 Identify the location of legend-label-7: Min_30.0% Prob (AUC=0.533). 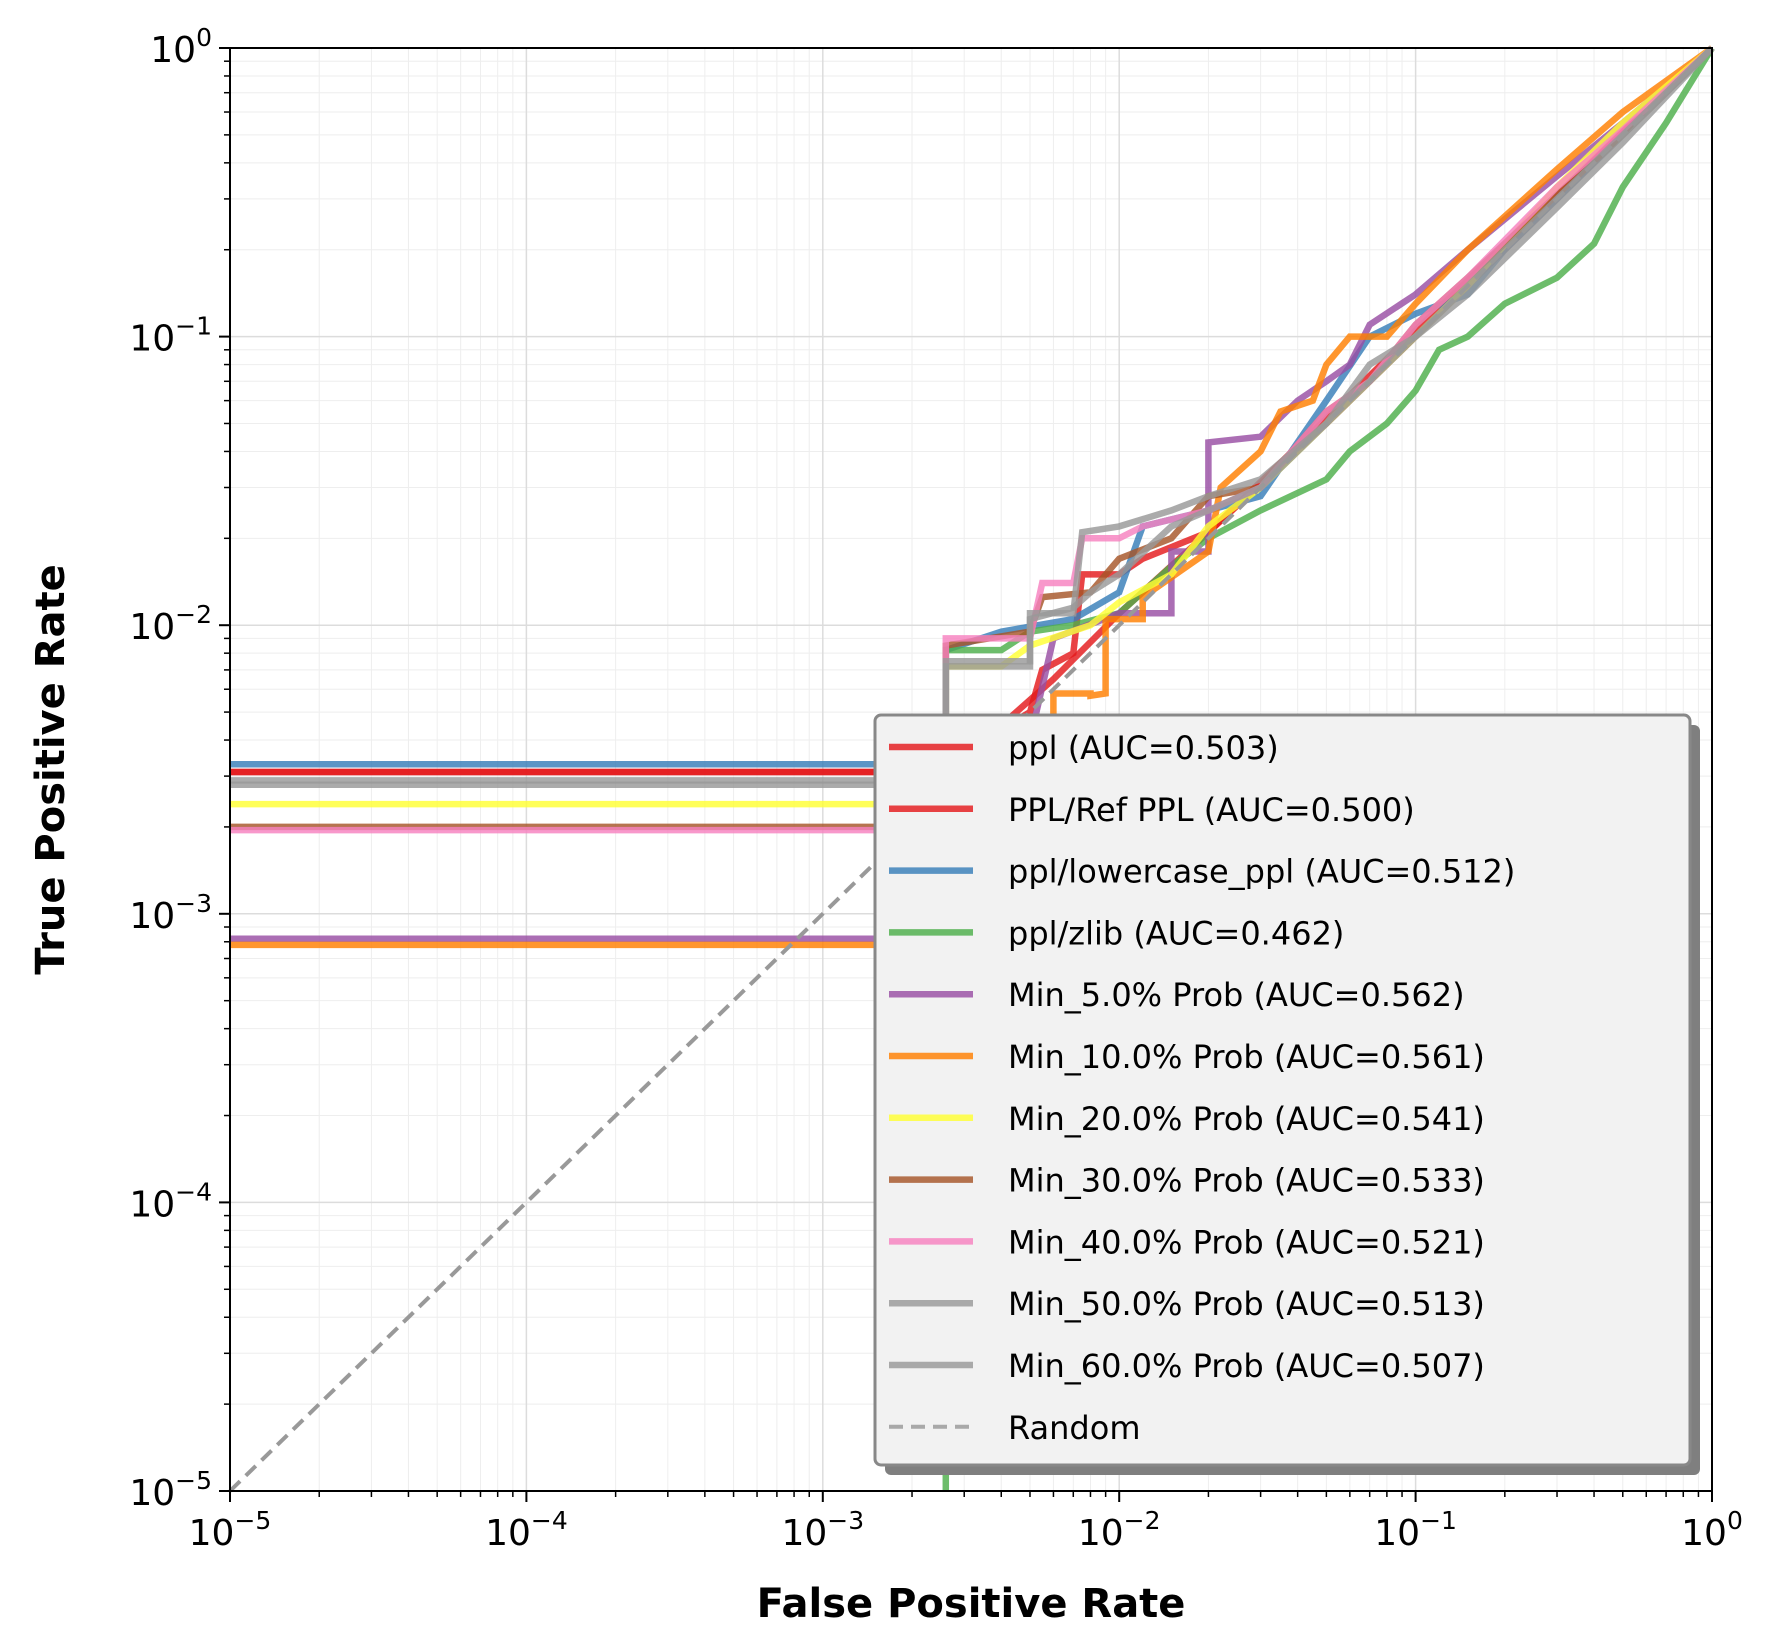
(1246, 1181).